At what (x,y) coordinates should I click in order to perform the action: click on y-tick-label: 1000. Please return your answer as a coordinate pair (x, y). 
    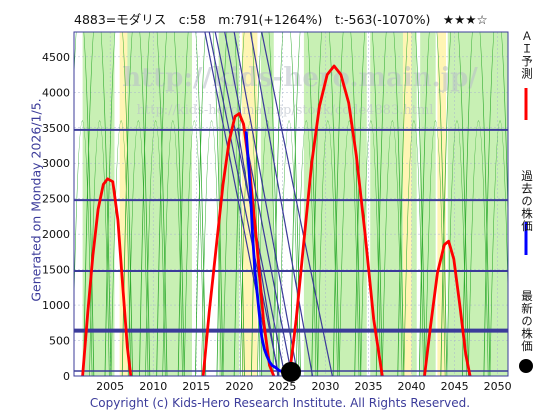
    Looking at the image, I should click on (56, 305).